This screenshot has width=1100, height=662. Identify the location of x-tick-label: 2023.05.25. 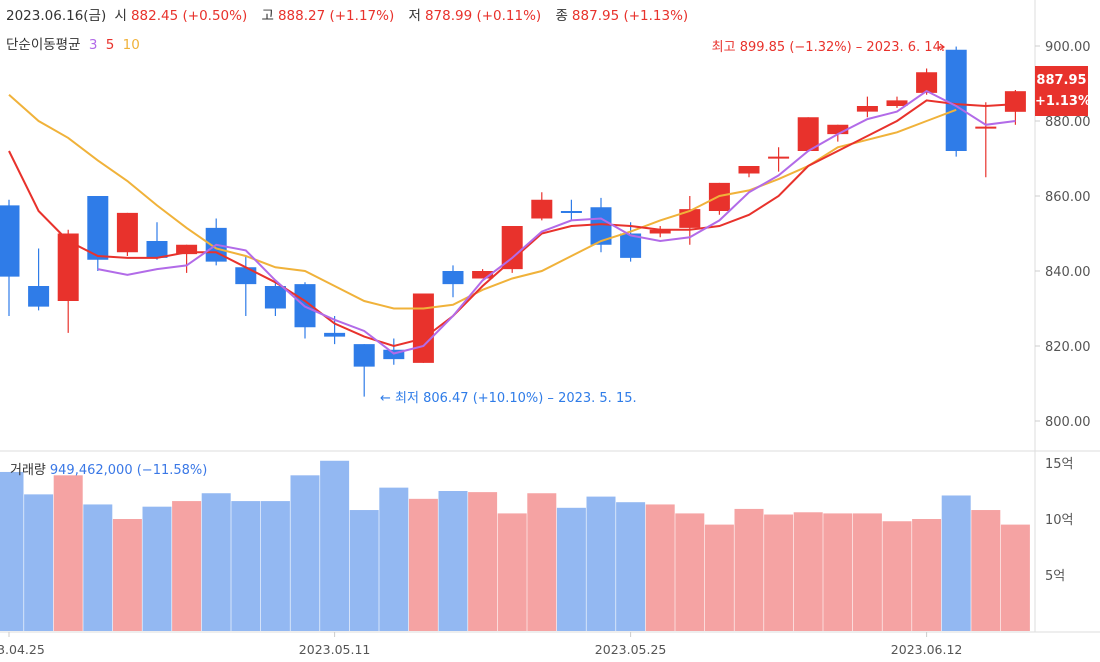
(631, 649).